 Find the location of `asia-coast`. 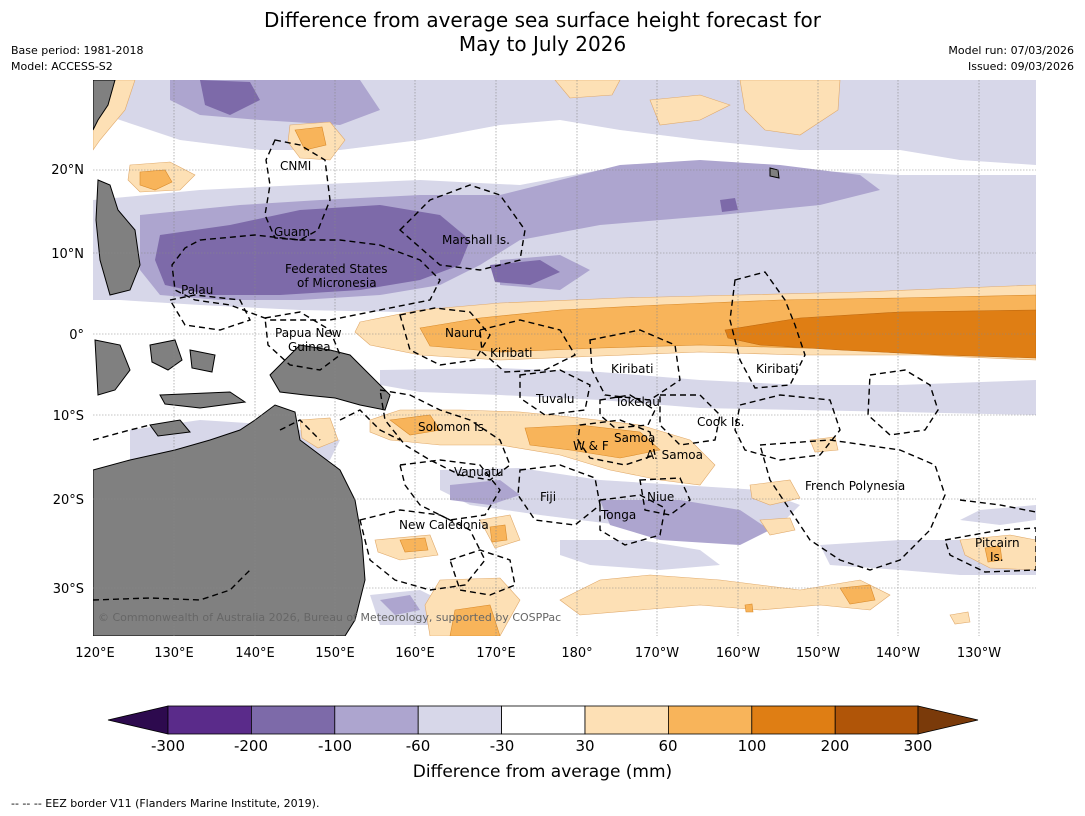

asia-coast is located at coordinates (104, 105).